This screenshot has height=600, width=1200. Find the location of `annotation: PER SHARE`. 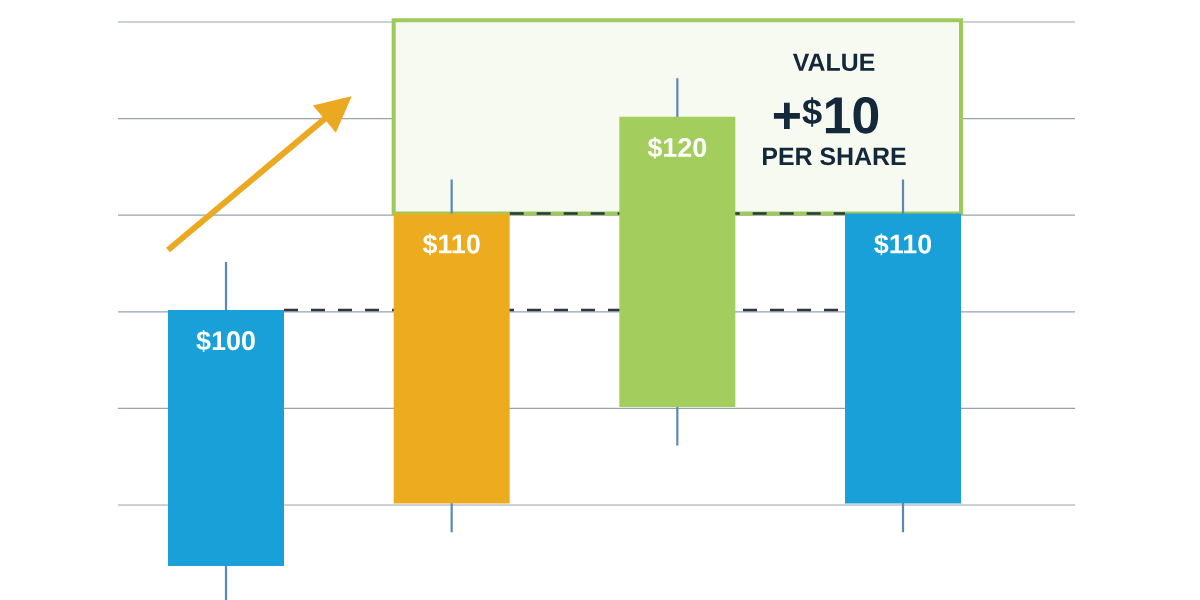

annotation: PER SHARE is located at coordinates (834, 156).